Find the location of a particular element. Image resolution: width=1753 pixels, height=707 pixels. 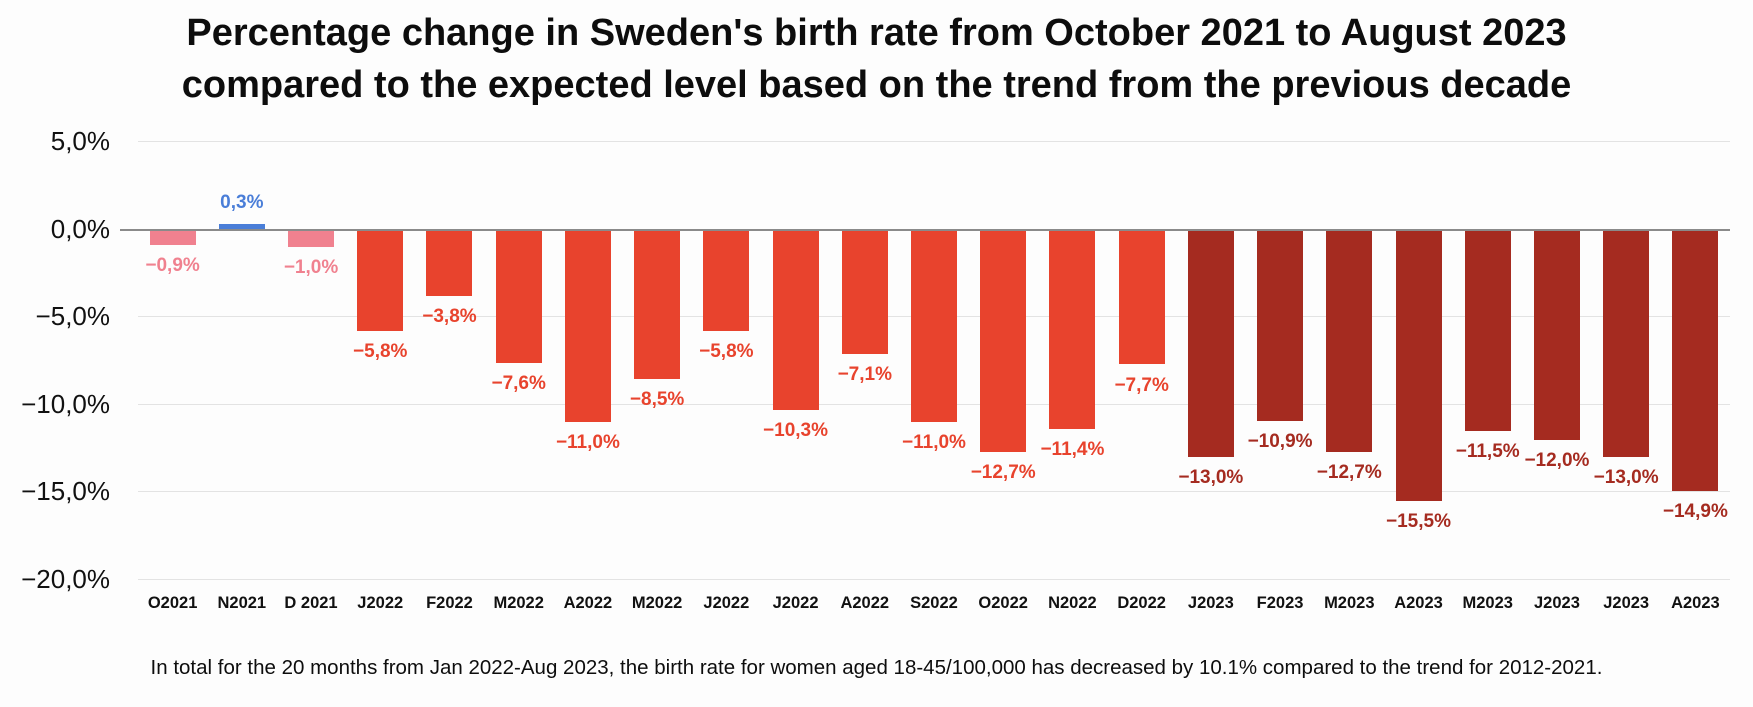

bar-value-label: −0,9% is located at coordinates (172, 266).